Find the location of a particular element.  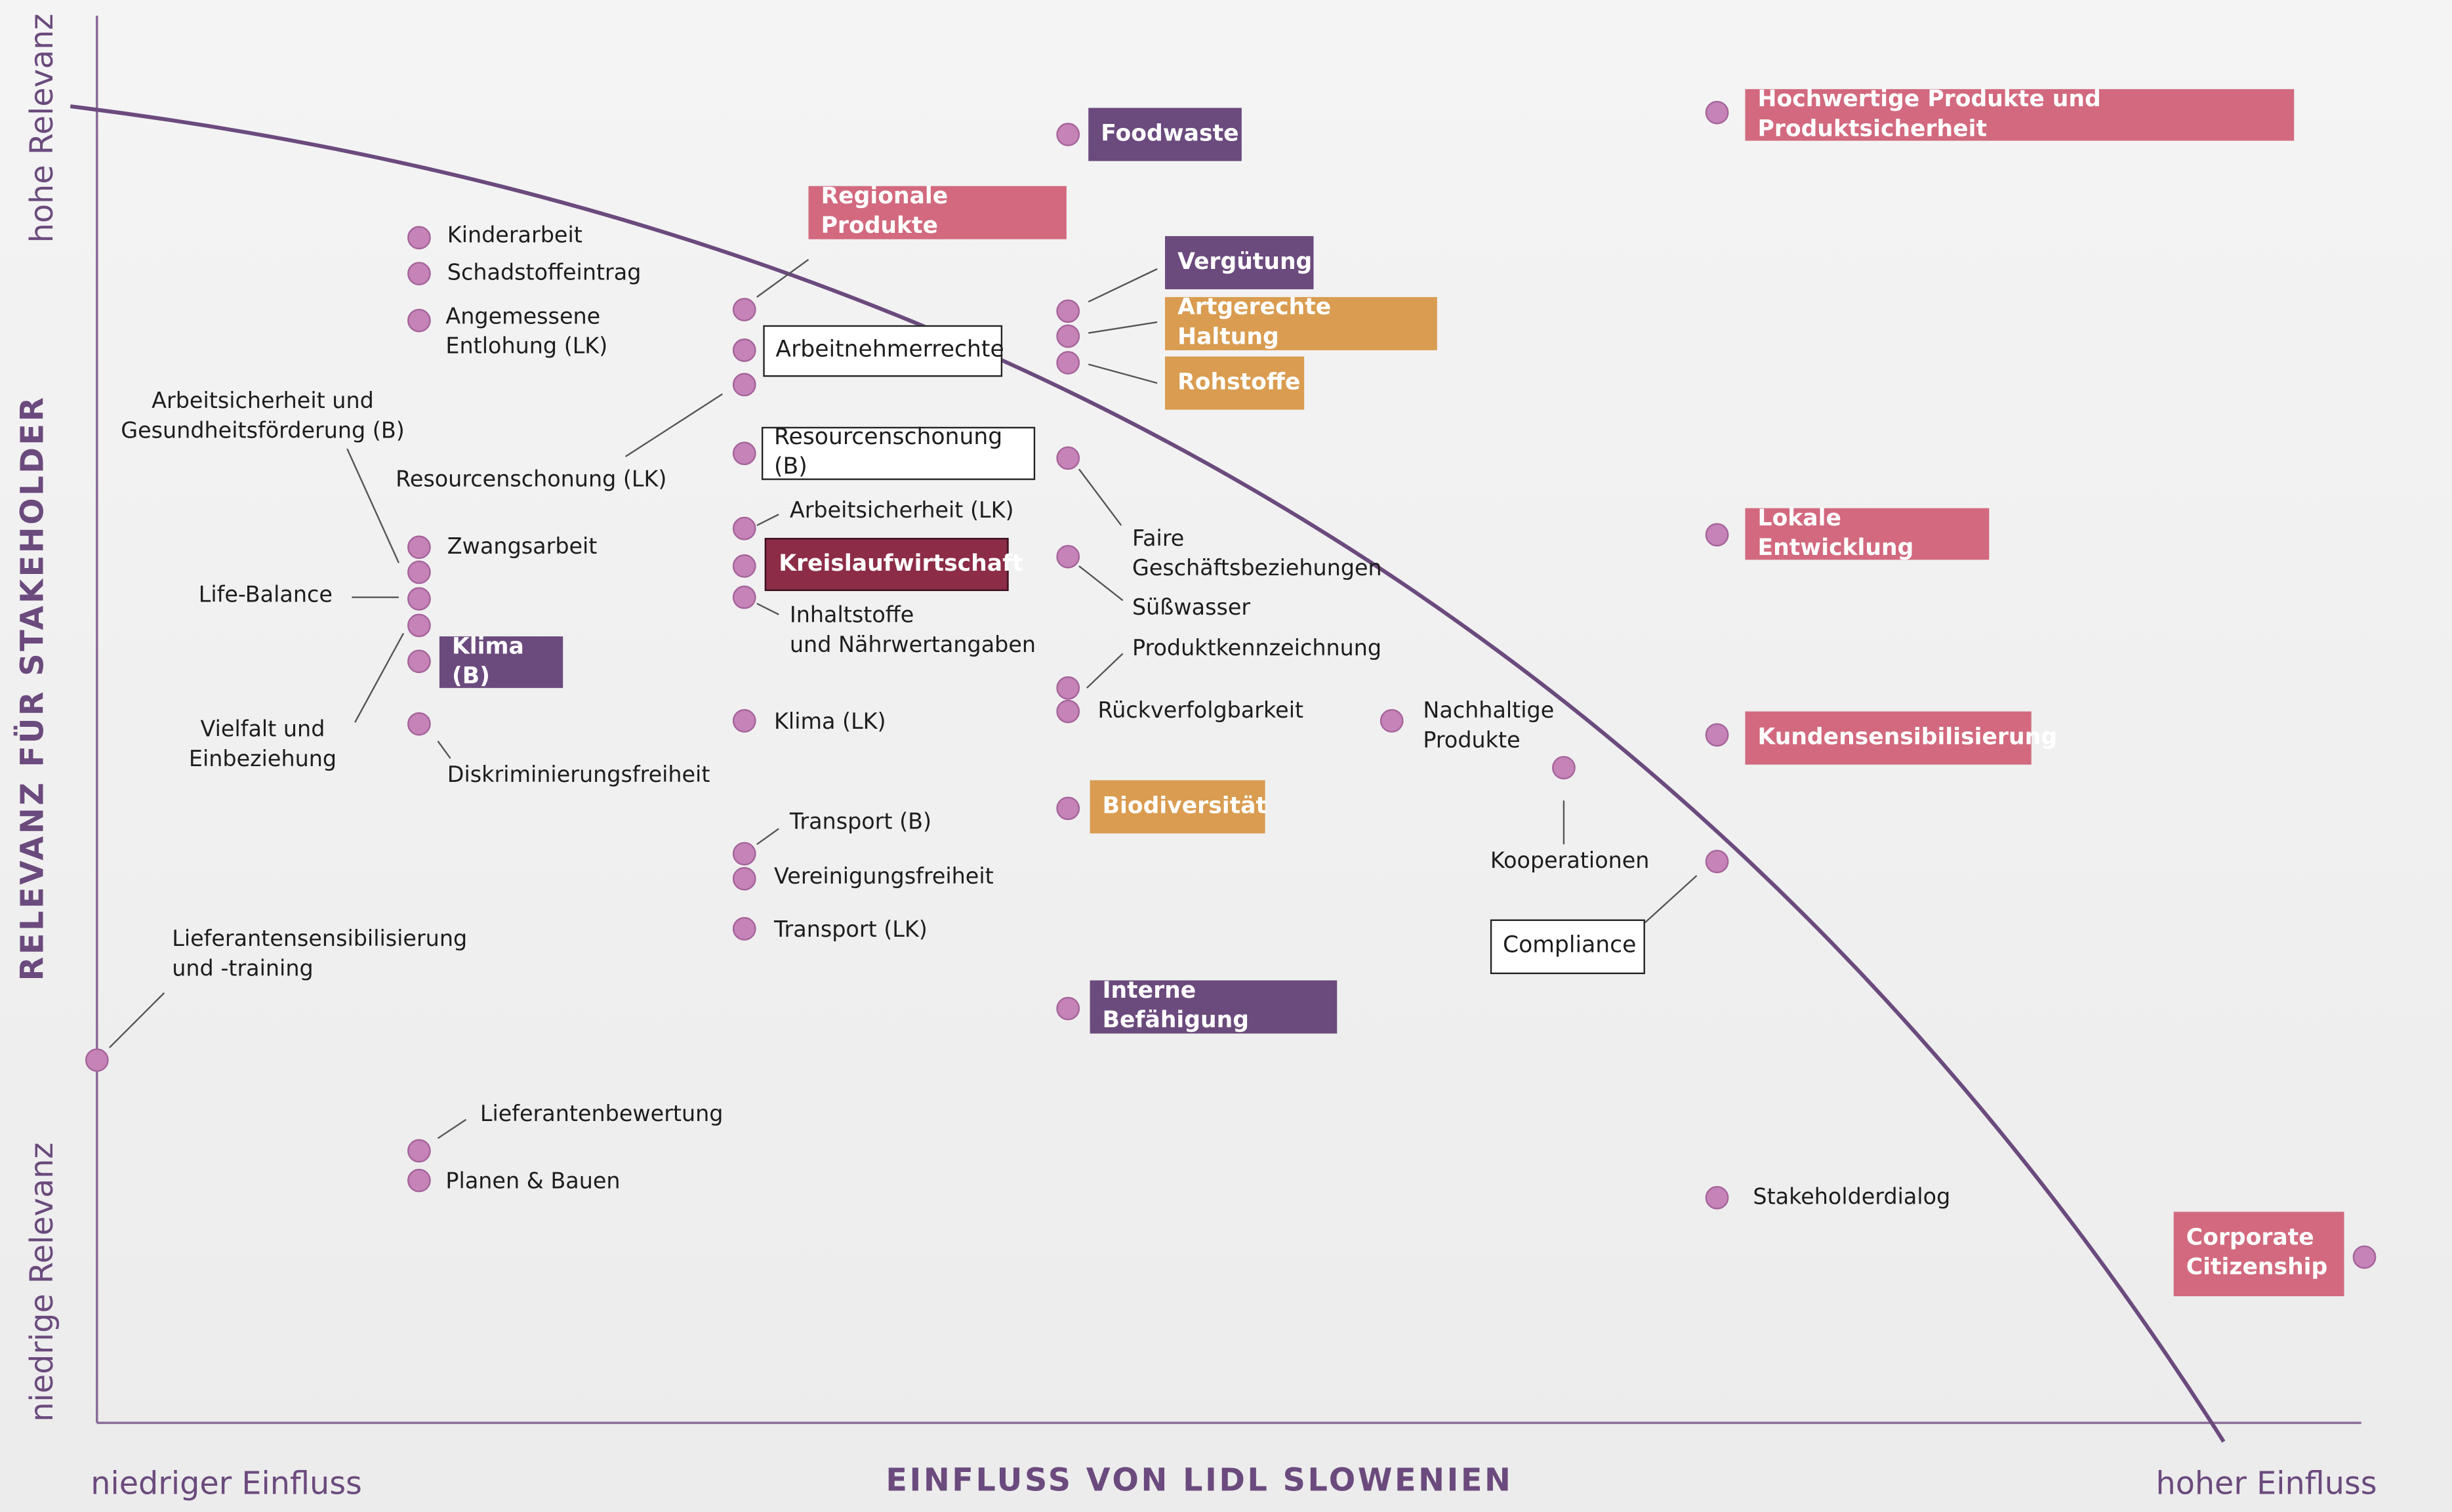

y-title: RELEVANZ FÜR STAKEHOLDER is located at coordinates (32, 688).